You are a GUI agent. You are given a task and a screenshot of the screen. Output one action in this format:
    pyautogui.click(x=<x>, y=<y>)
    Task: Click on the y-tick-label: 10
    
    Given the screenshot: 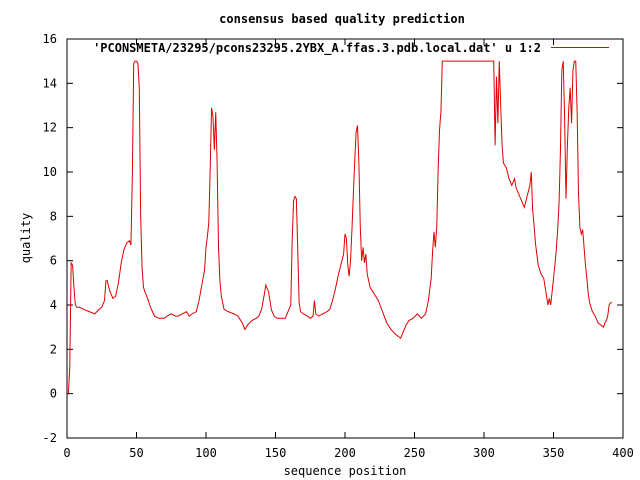 What is the action you would take?
    pyautogui.click(x=50, y=172)
    